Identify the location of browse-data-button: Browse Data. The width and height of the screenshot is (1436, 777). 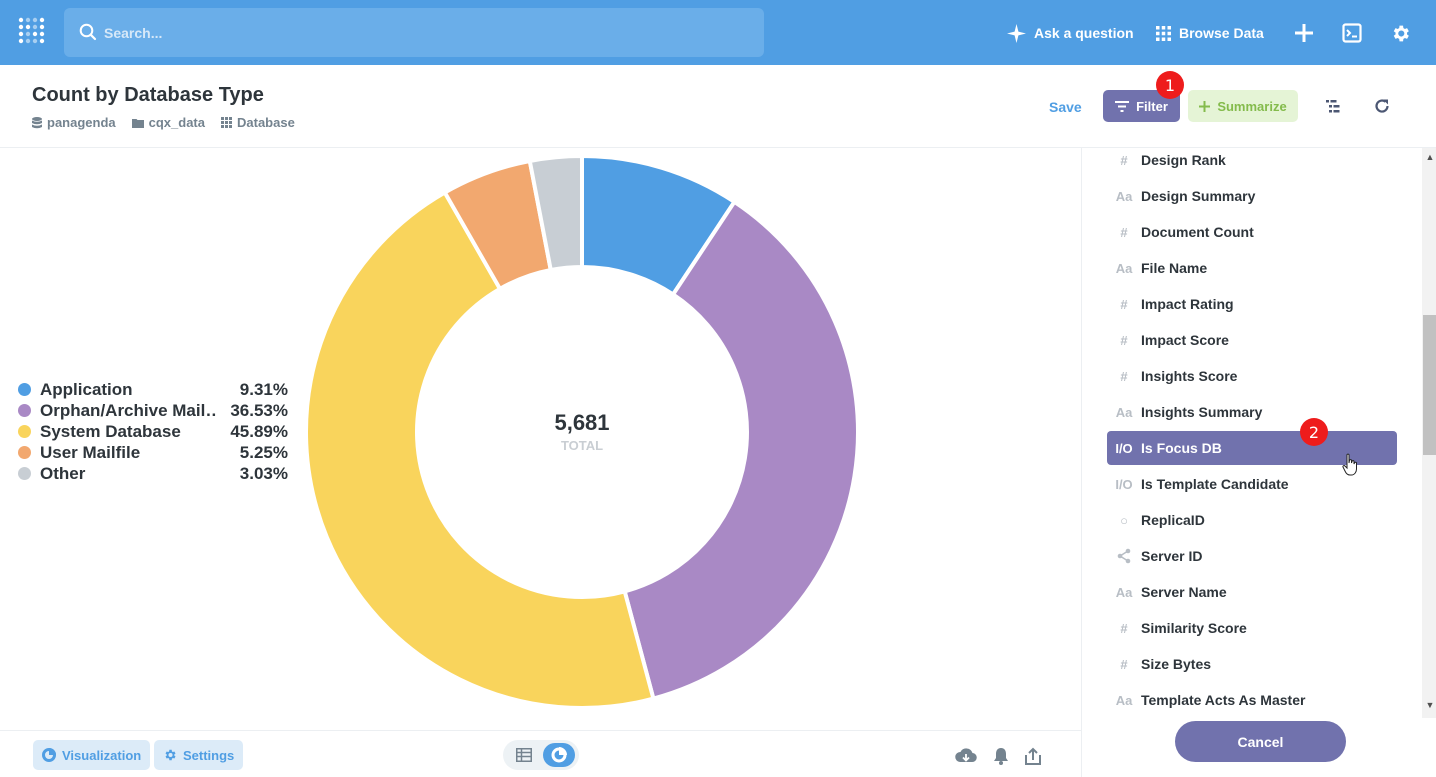
(1210, 33).